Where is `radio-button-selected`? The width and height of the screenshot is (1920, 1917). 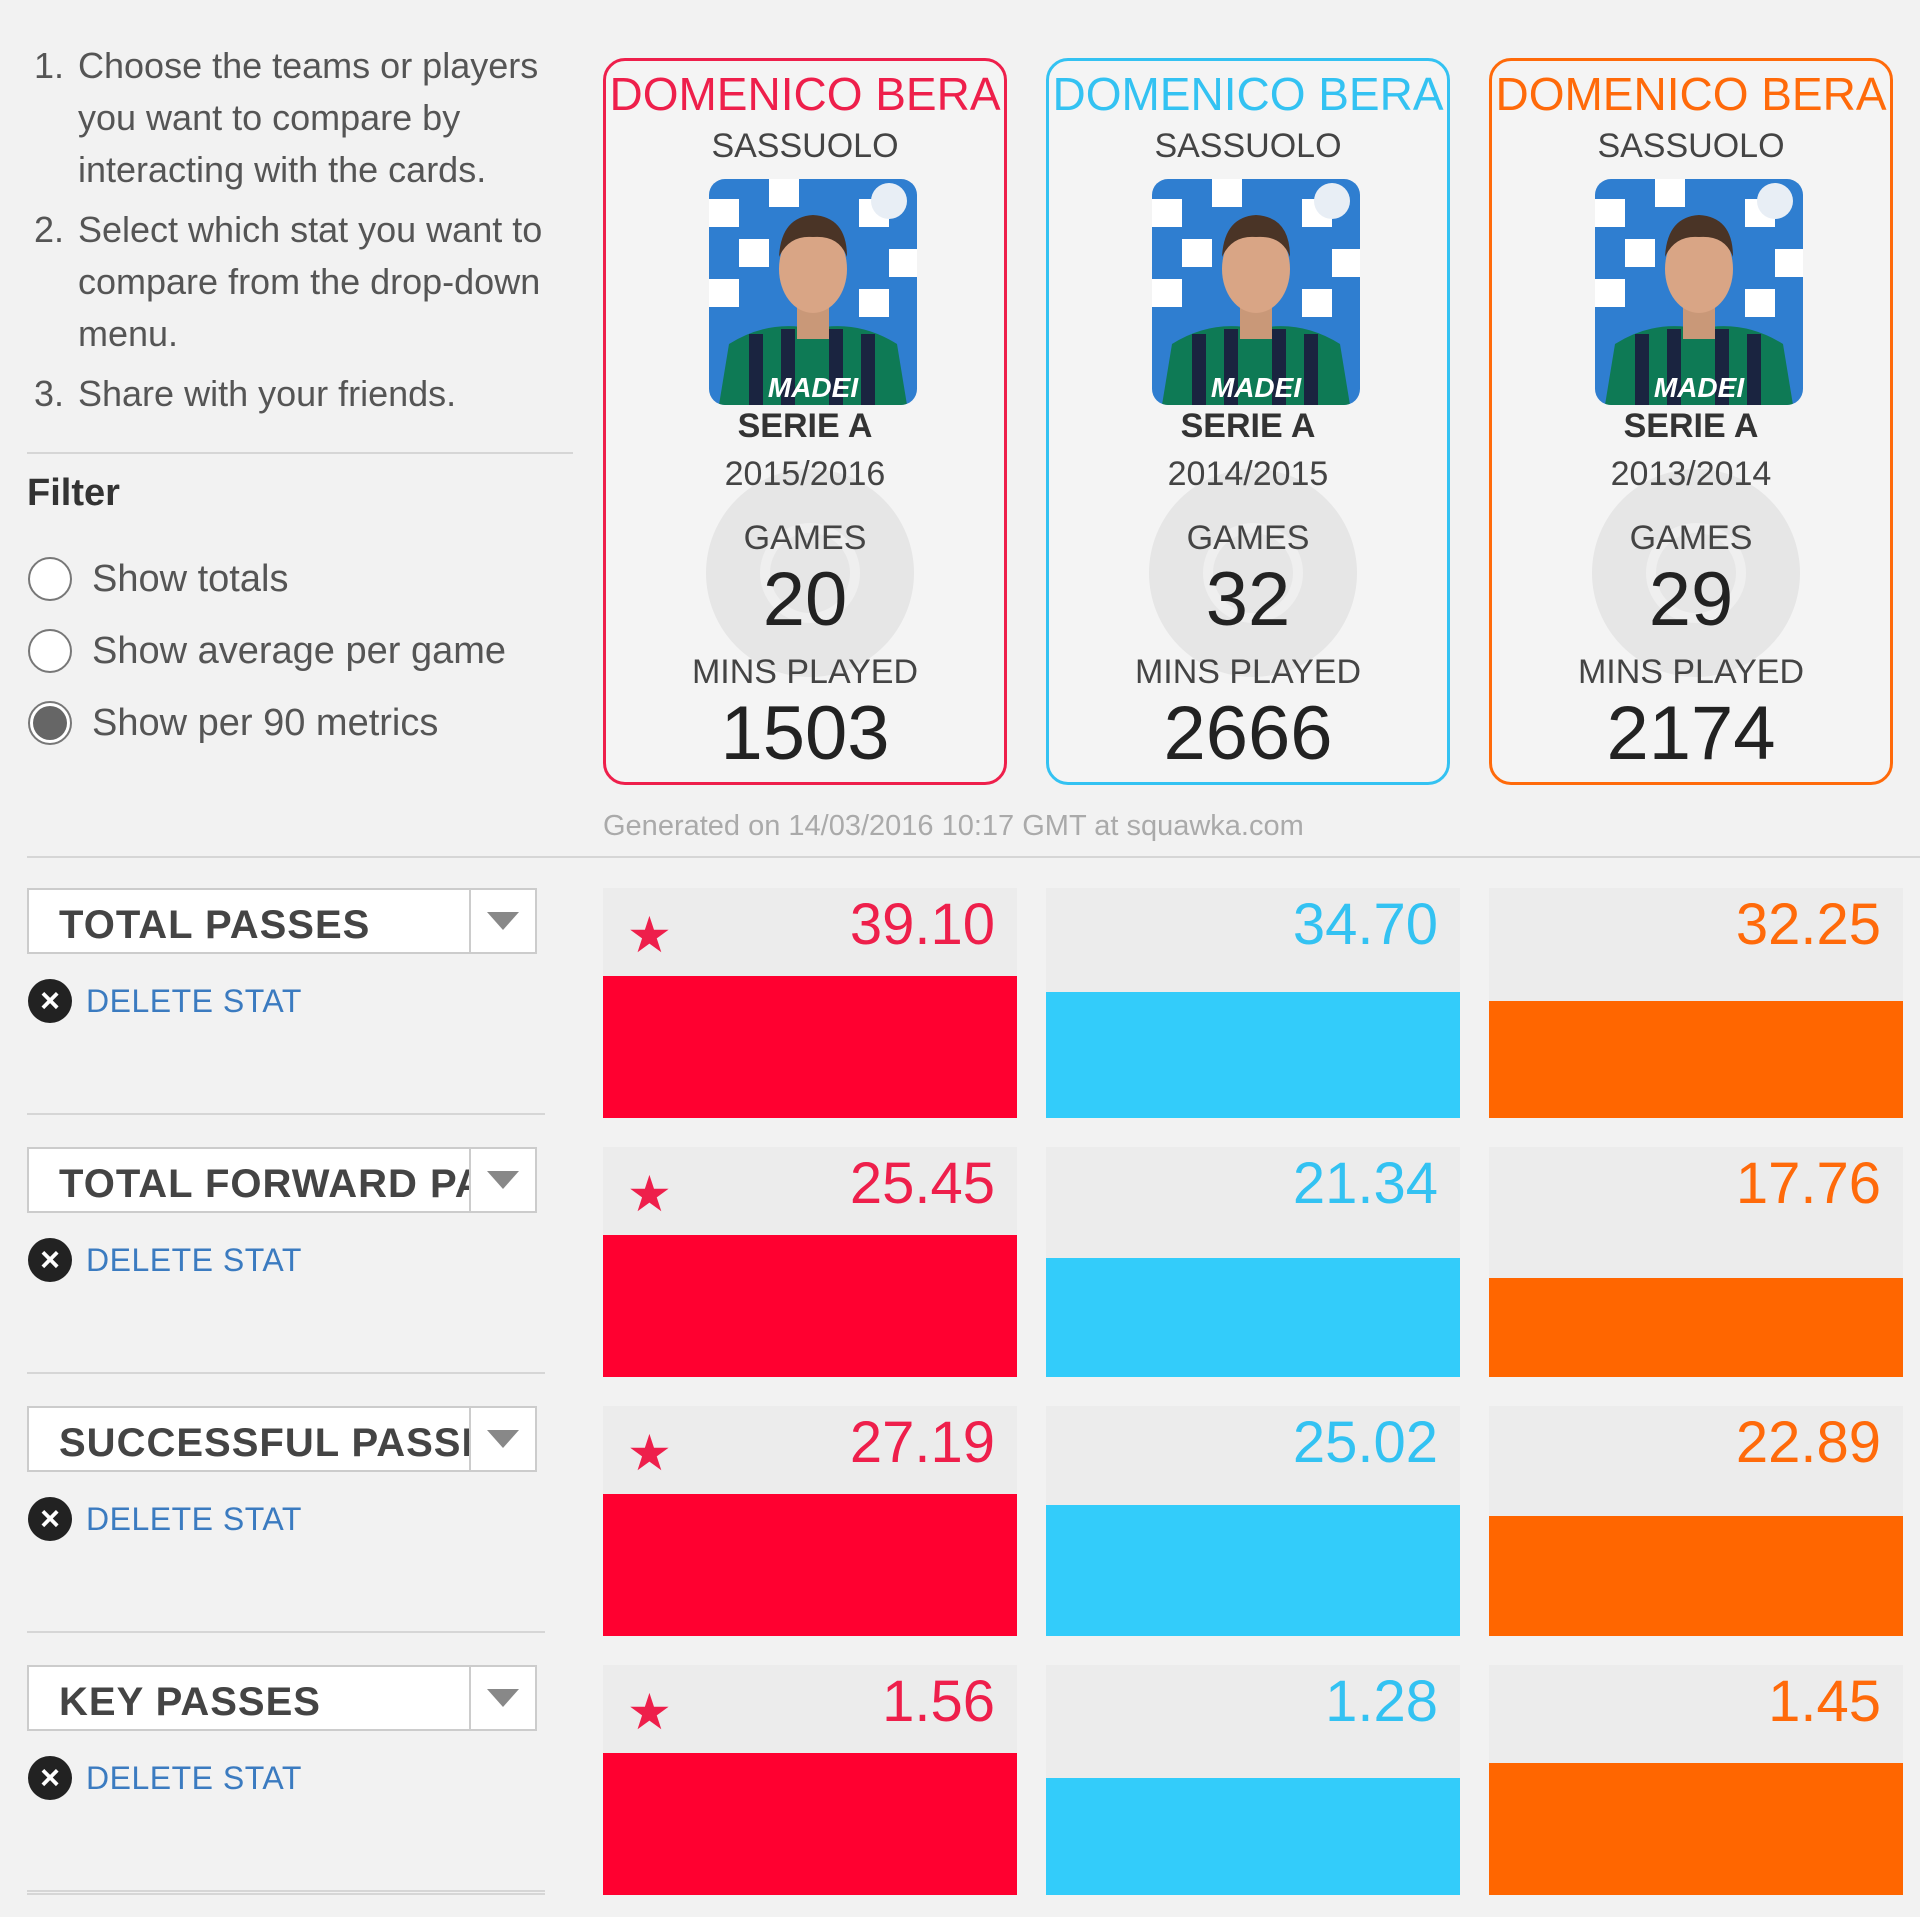
radio-button-selected is located at coordinates (50, 723).